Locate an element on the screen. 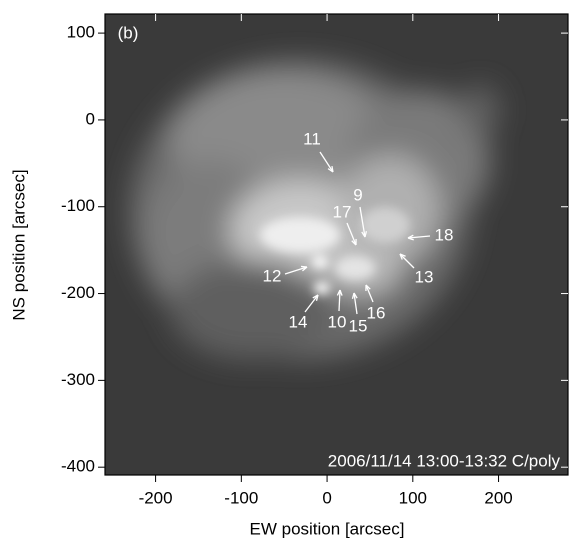 The image size is (576, 547). annotation: 13 is located at coordinates (424, 276).